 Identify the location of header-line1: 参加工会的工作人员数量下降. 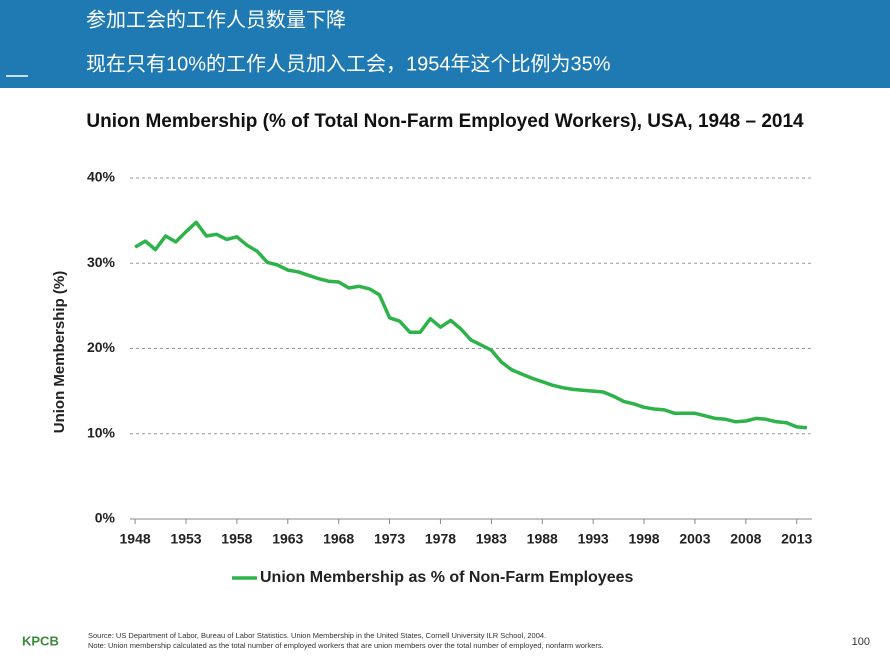
(216, 19).